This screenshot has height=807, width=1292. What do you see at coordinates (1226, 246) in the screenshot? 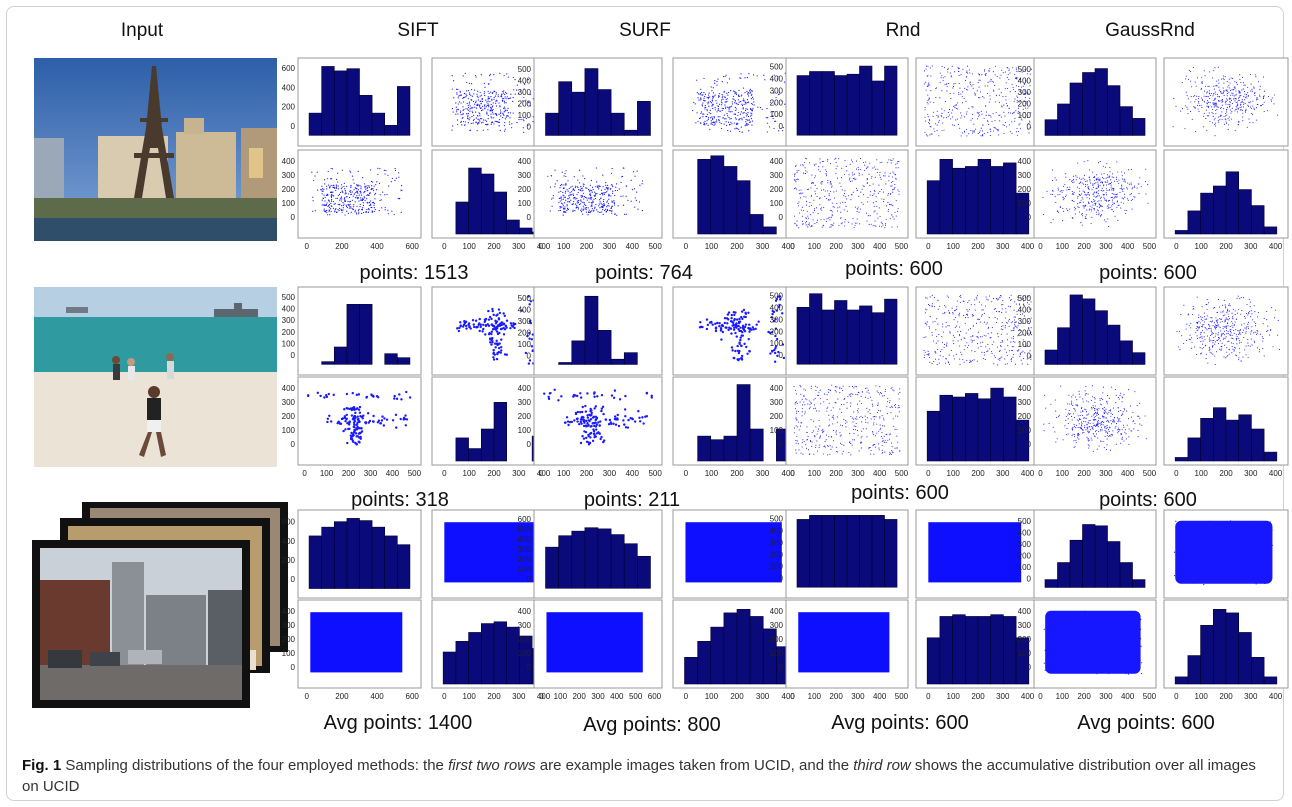
I see `xtick-label: 200` at bounding box center [1226, 246].